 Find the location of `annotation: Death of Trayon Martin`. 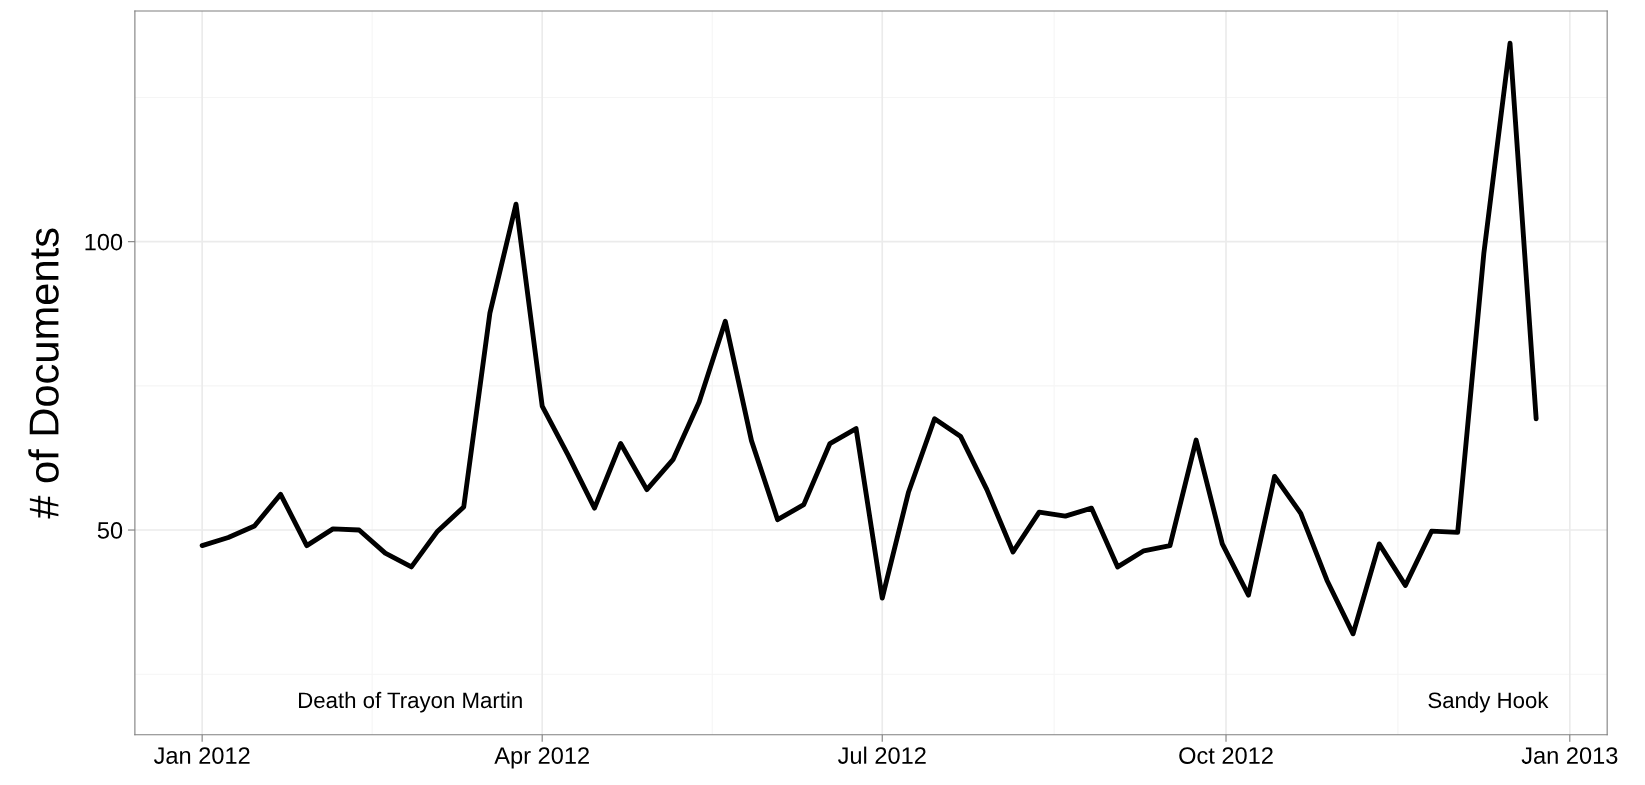

annotation: Death of Trayon Martin is located at coordinates (410, 702).